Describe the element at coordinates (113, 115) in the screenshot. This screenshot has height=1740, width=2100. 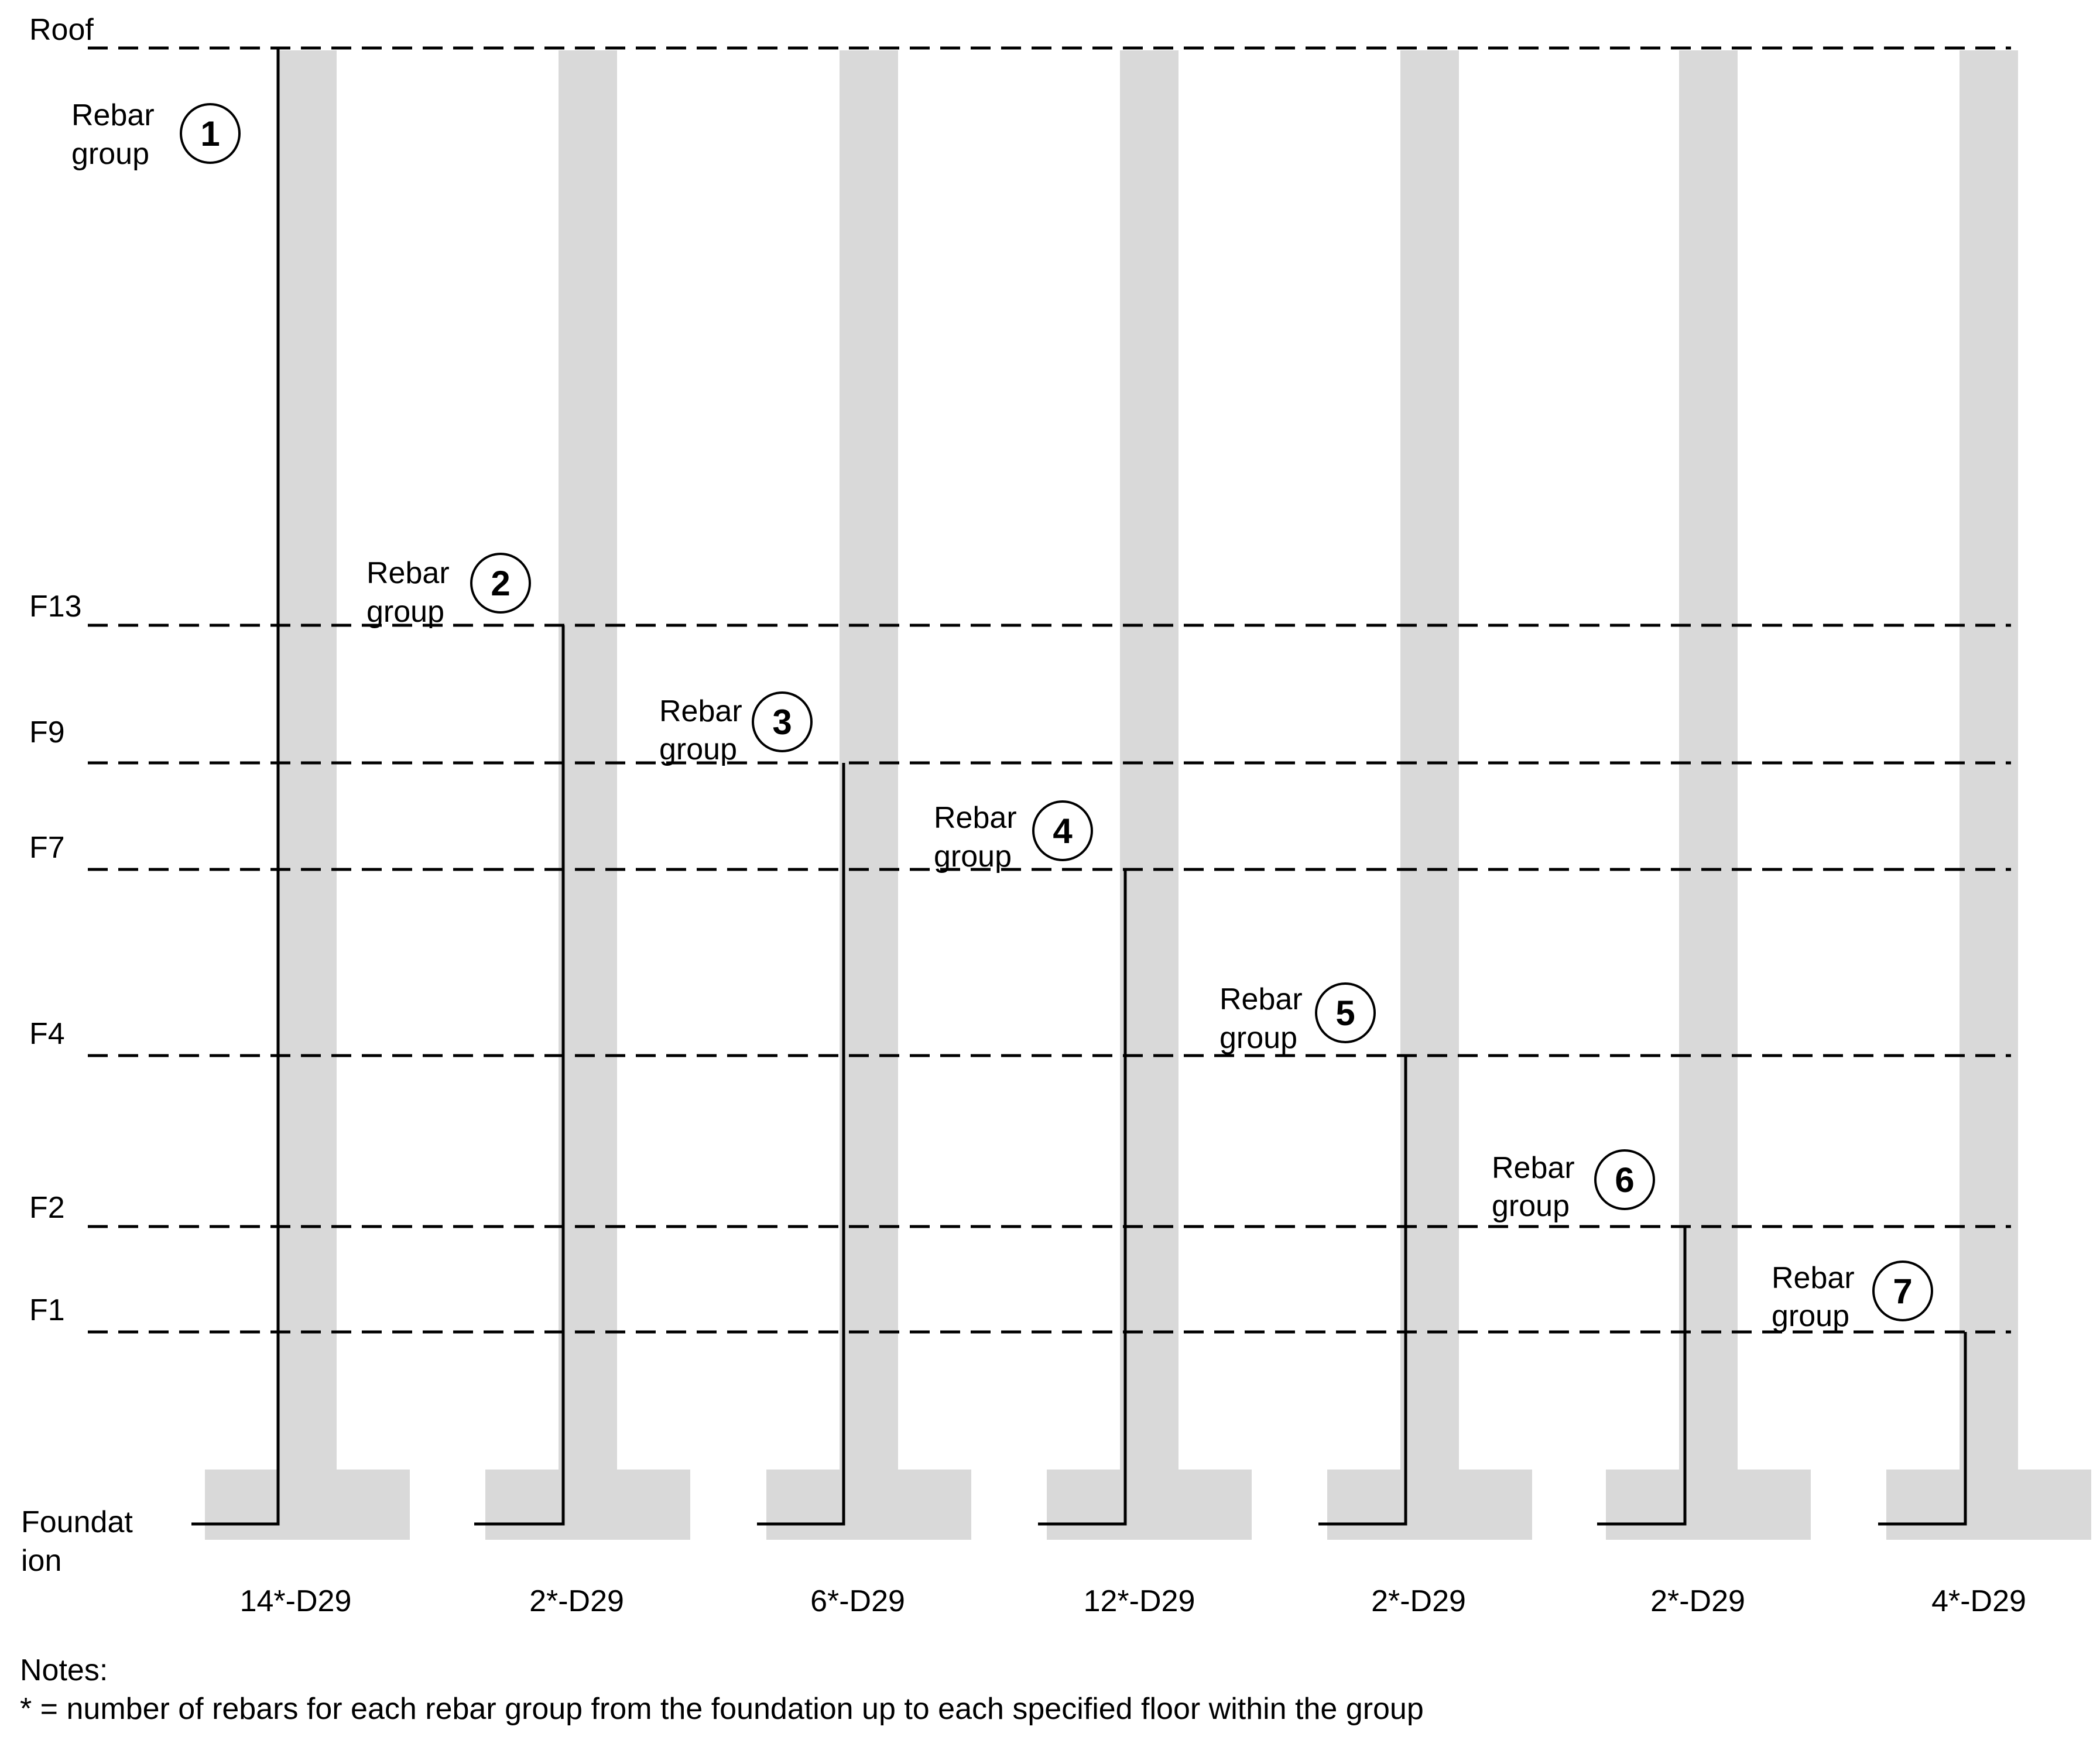
I see `group-label-1-line1: Rebar` at that location.